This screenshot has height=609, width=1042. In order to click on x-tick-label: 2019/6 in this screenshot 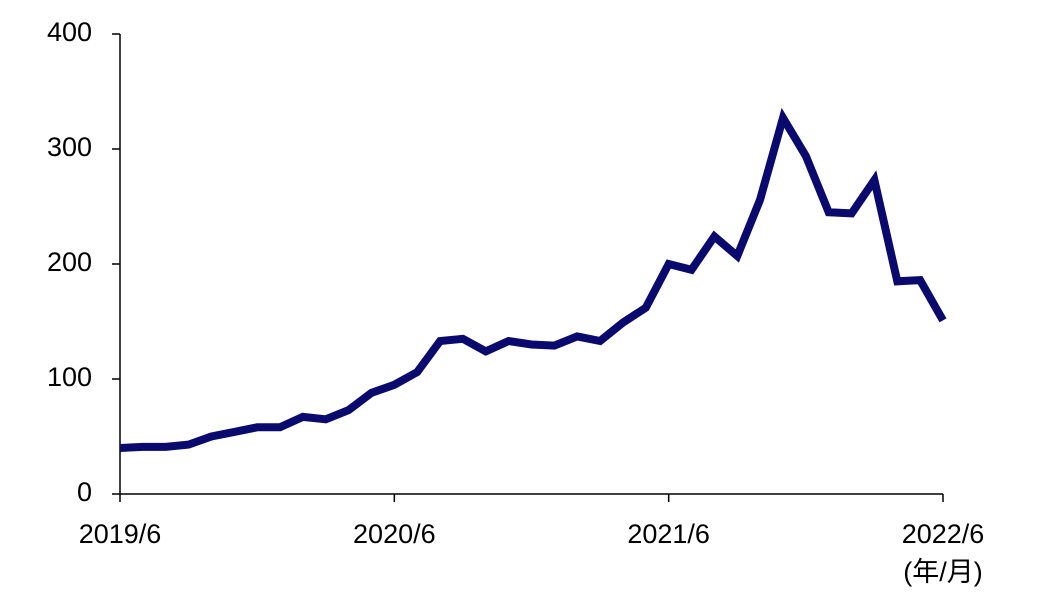, I will do `click(120, 534)`.